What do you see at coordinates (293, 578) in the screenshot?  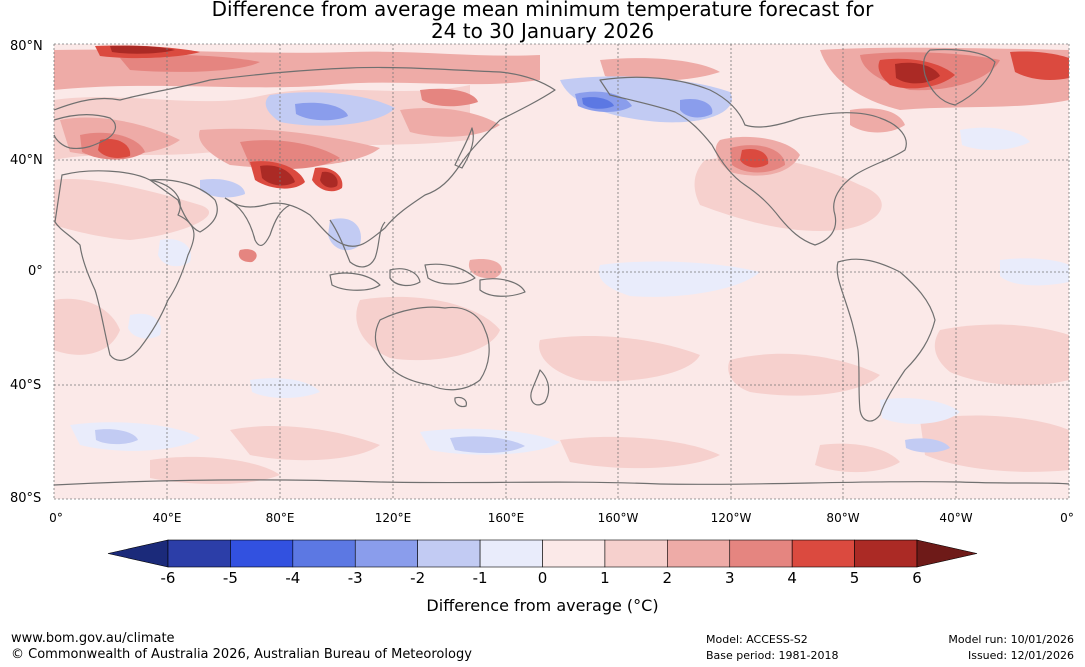 I see `colorbar-tick-label: -4` at bounding box center [293, 578].